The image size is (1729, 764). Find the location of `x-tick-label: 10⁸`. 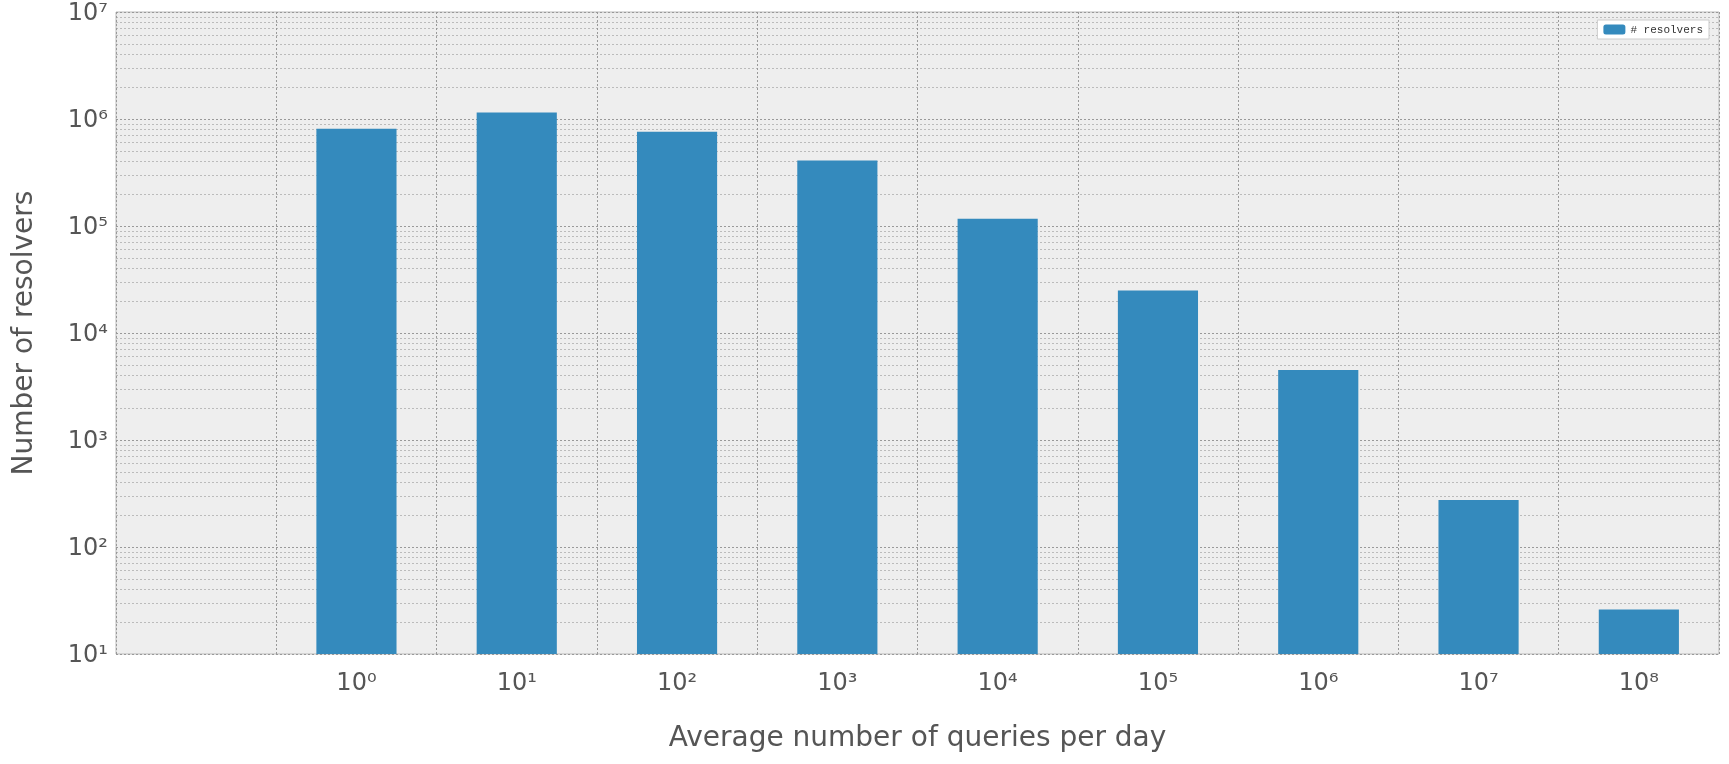

x-tick-label: 10⁸ is located at coordinates (1638, 682).